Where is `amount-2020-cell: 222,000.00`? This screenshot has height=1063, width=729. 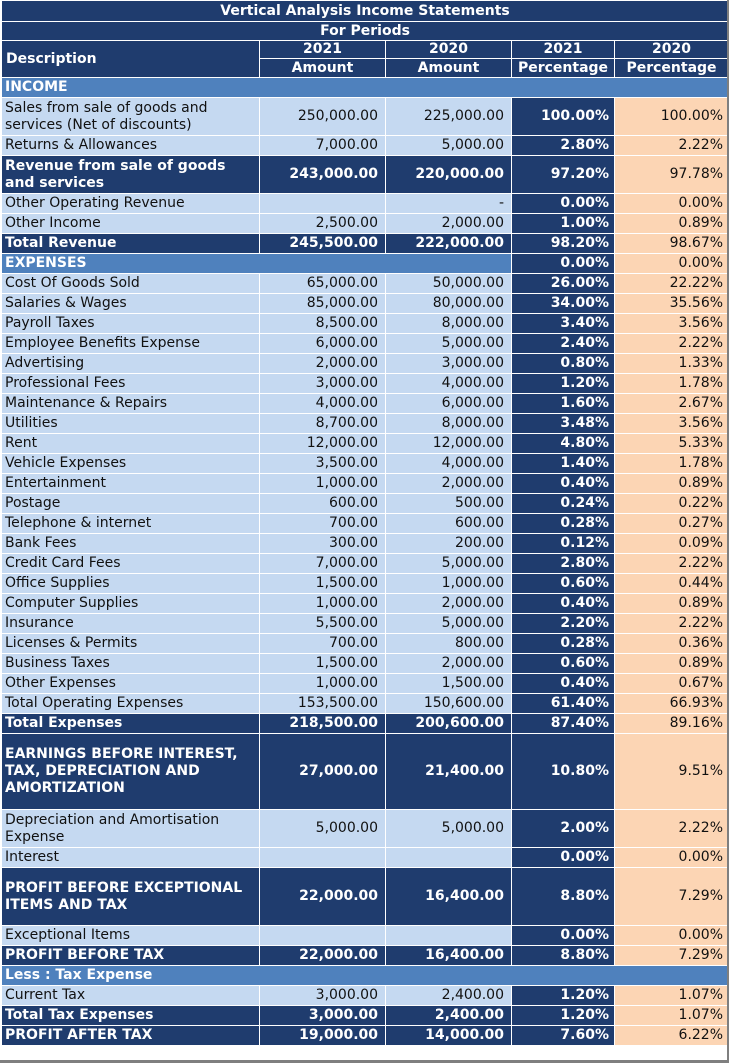 amount-2020-cell: 222,000.00 is located at coordinates (448, 243).